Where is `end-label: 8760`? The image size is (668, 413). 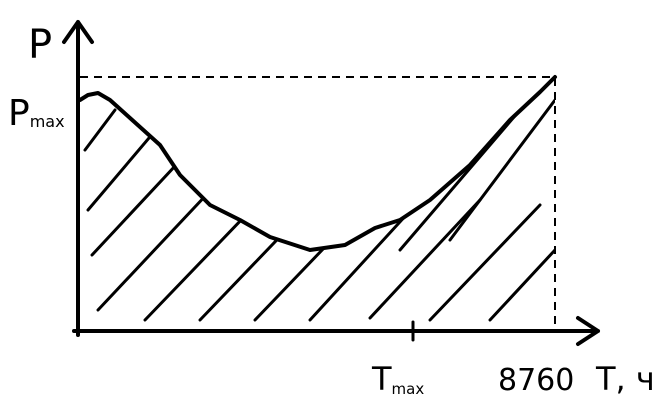
end-label: 8760 is located at coordinates (536, 380).